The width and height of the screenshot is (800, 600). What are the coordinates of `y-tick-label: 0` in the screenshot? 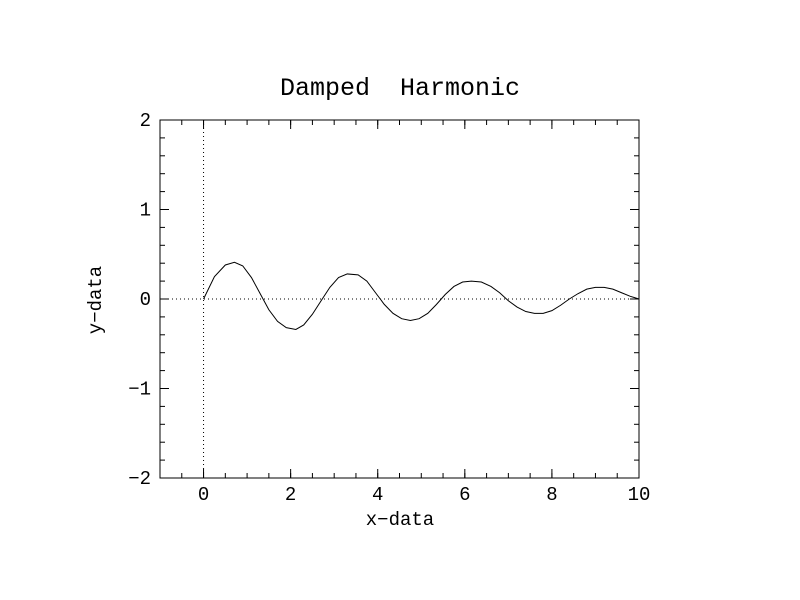 It's located at (145, 300).